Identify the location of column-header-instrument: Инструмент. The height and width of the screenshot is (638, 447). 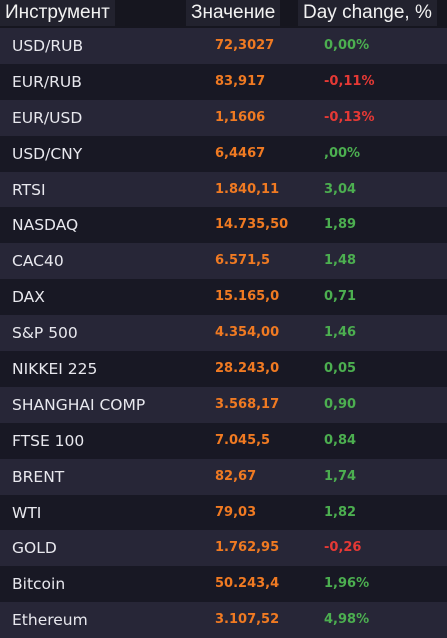
(57, 13).